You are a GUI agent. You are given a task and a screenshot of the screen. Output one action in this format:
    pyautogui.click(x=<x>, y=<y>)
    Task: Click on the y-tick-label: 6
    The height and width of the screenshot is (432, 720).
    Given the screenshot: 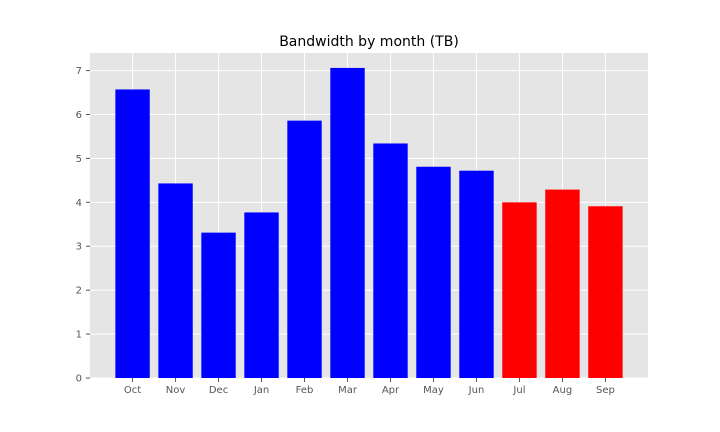 What is the action you would take?
    pyautogui.click(x=79, y=115)
    